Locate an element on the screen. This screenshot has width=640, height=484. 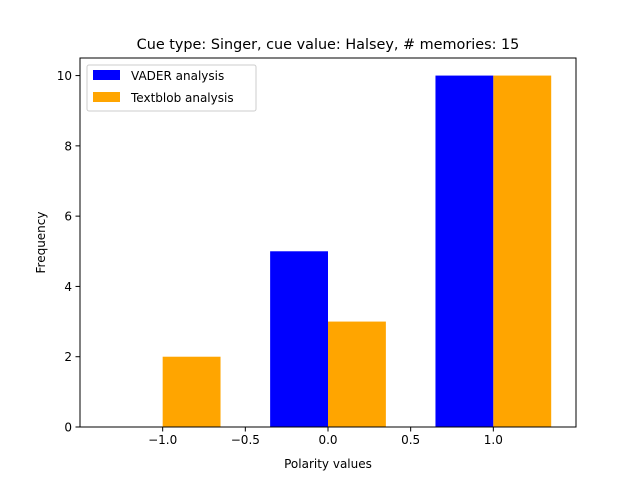
legend-label-vader: VADER analysis is located at coordinates (177, 76).